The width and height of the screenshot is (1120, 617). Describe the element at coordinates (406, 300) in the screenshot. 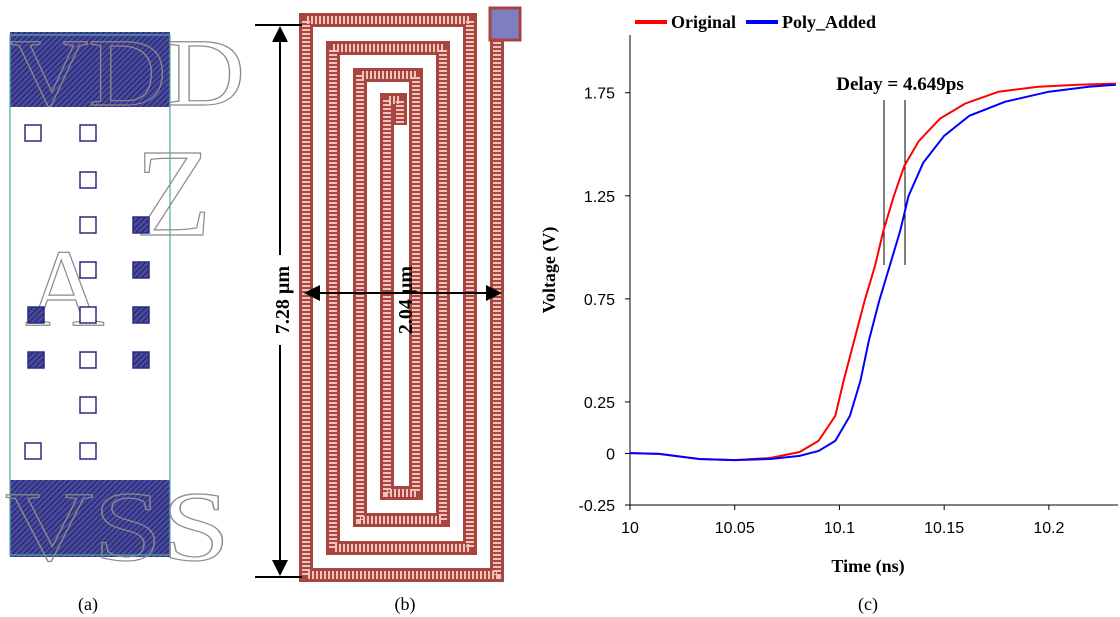

I see `width-label: 2.04 µm` at that location.